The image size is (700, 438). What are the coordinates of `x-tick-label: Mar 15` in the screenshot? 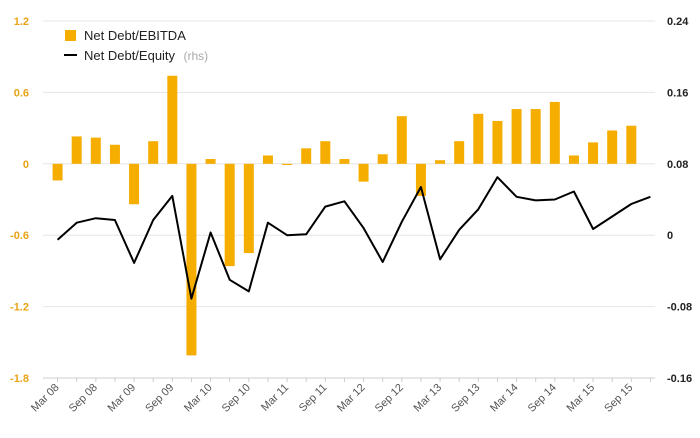 It's located at (580, 398).